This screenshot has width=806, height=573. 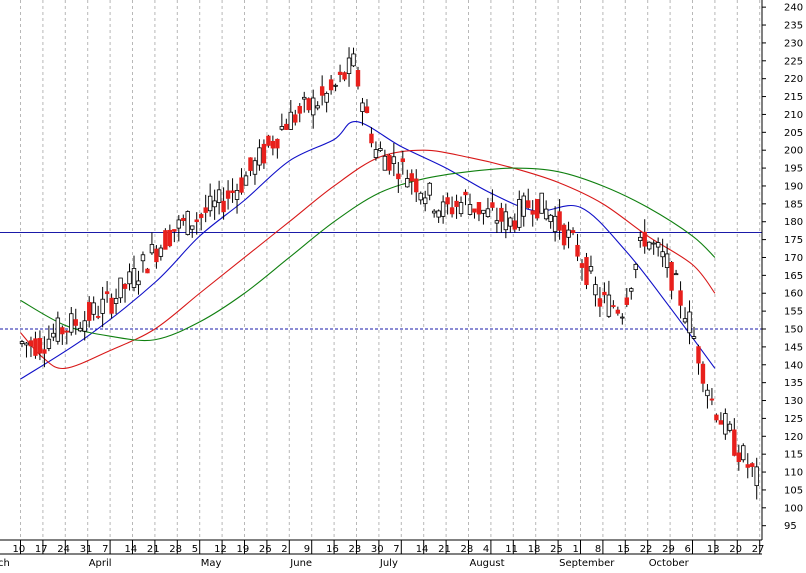 I want to click on y-tick-label: 175, so click(x=793, y=240).